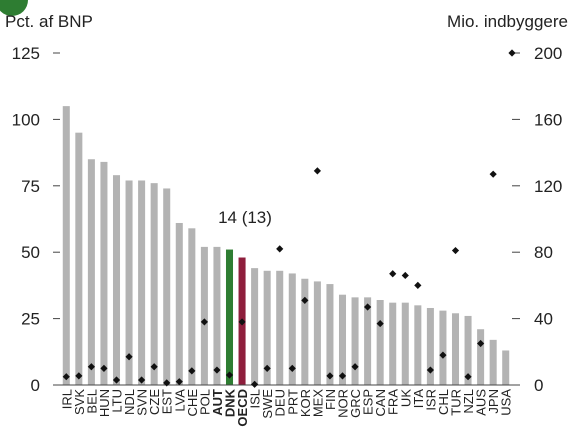 This screenshot has width=573, height=434. What do you see at coordinates (418, 345) in the screenshot?
I see `bar-ita` at bounding box center [418, 345].